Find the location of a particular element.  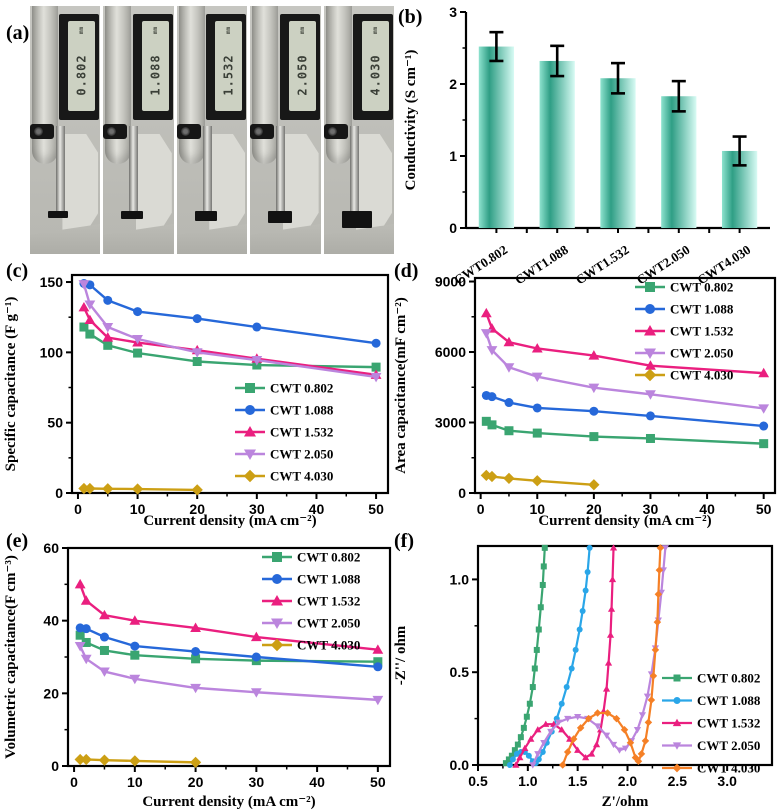

panel-f-label: (f) is located at coordinates (404, 541).